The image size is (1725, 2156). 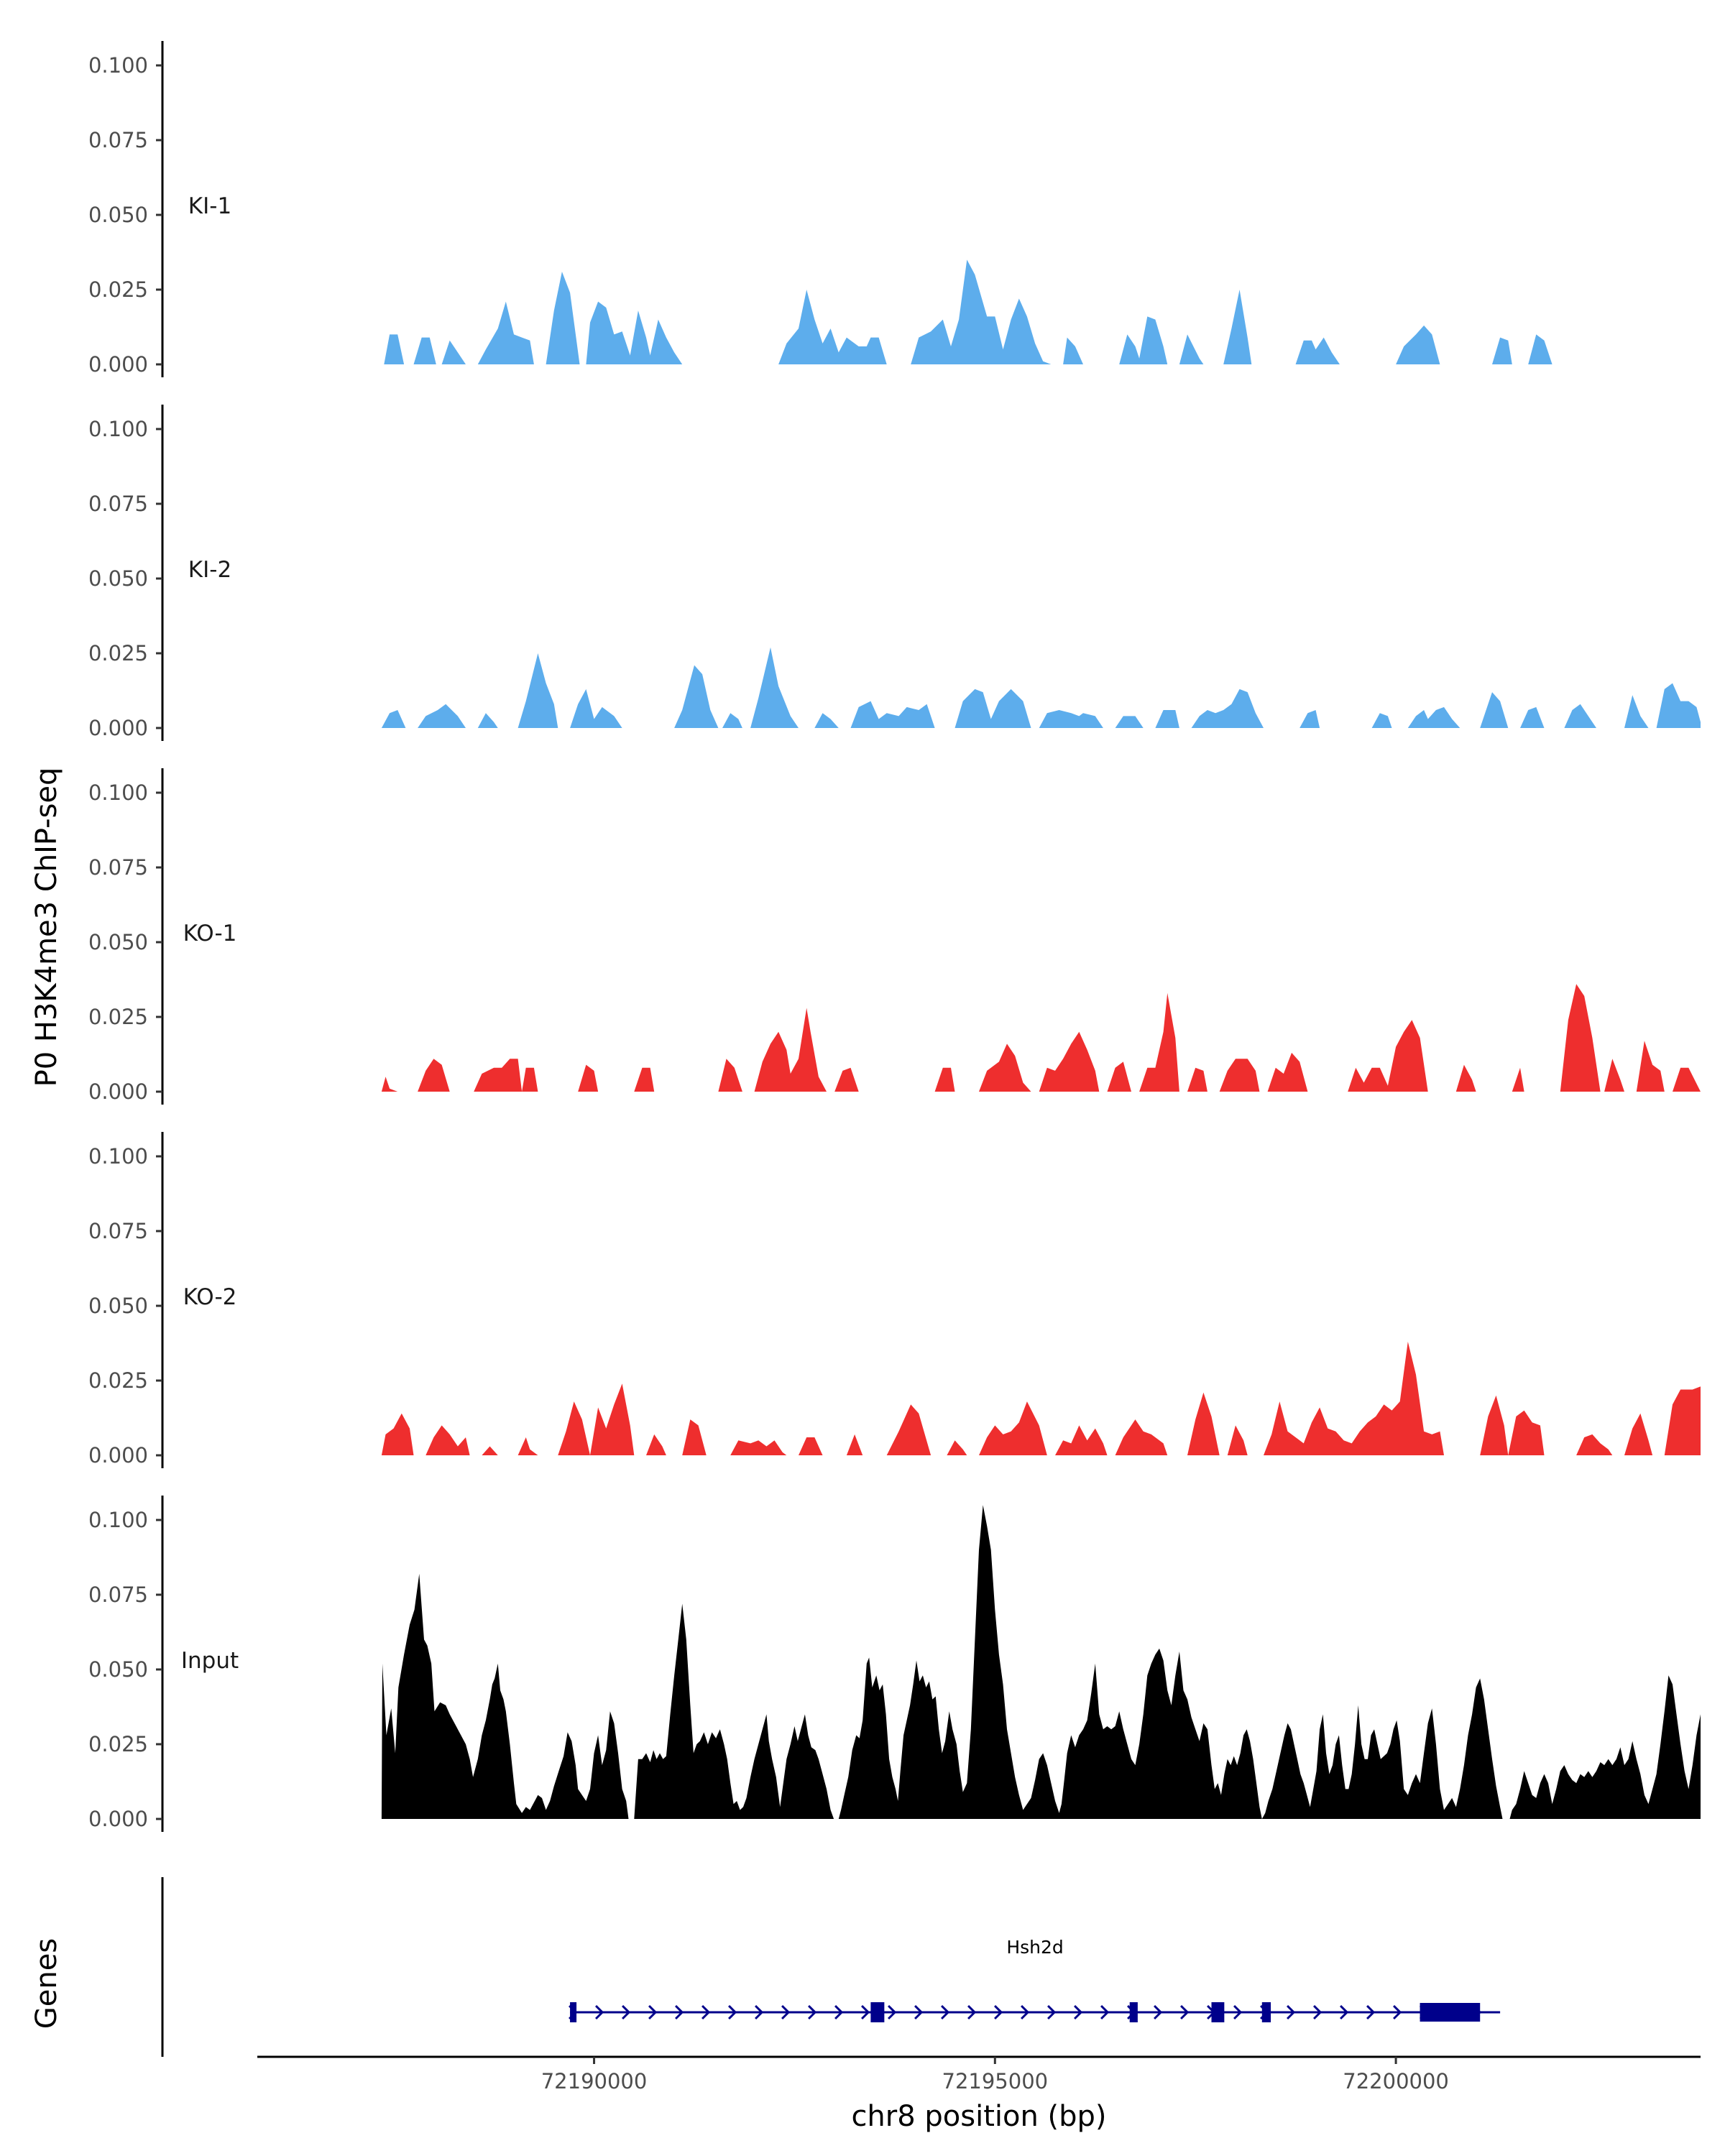 I want to click on track-label: KO-2, so click(x=210, y=1297).